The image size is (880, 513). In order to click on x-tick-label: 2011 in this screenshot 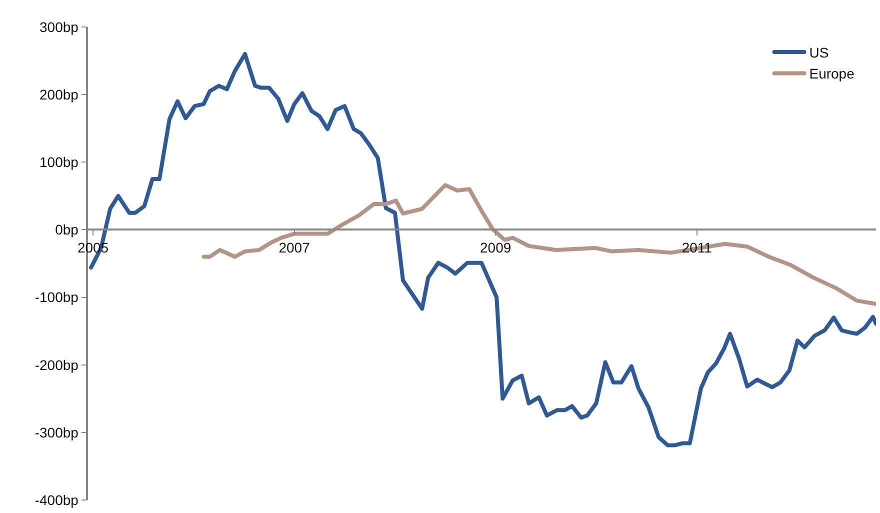, I will do `click(697, 247)`.